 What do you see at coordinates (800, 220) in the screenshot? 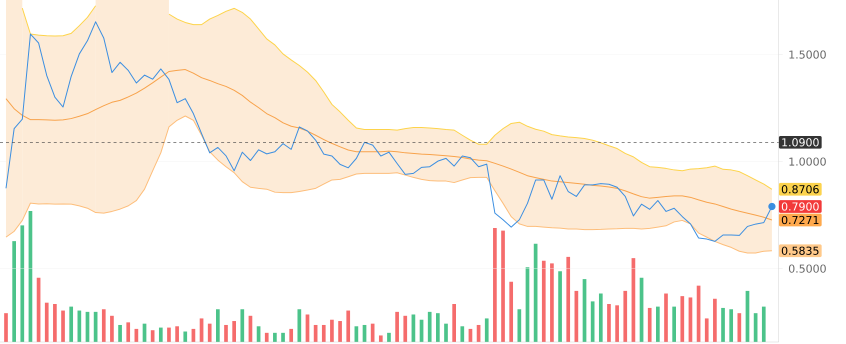
I see `data-label: 0.7271` at bounding box center [800, 220].